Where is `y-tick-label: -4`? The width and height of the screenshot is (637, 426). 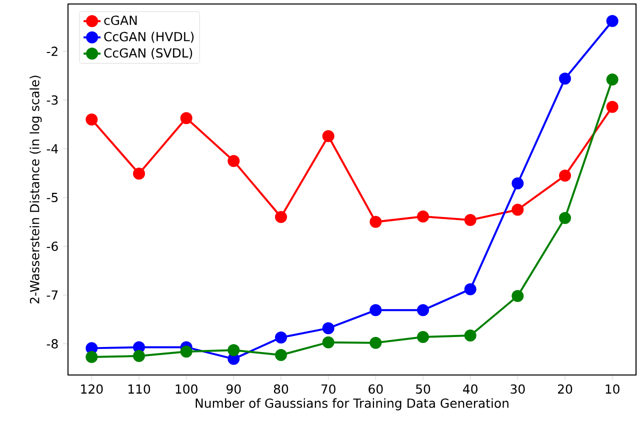 y-tick-label: -4 is located at coordinates (52, 149).